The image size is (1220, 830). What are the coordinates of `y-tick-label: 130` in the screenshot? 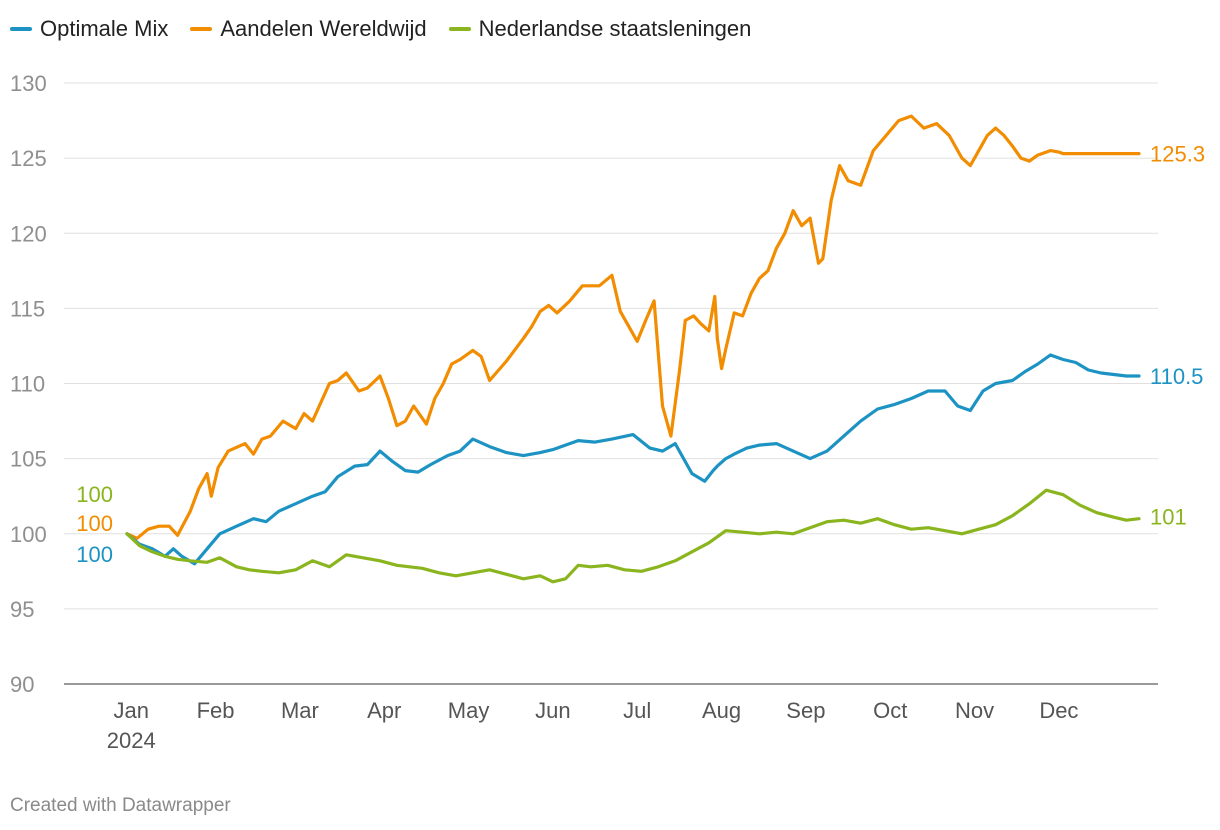 It's located at (28, 83).